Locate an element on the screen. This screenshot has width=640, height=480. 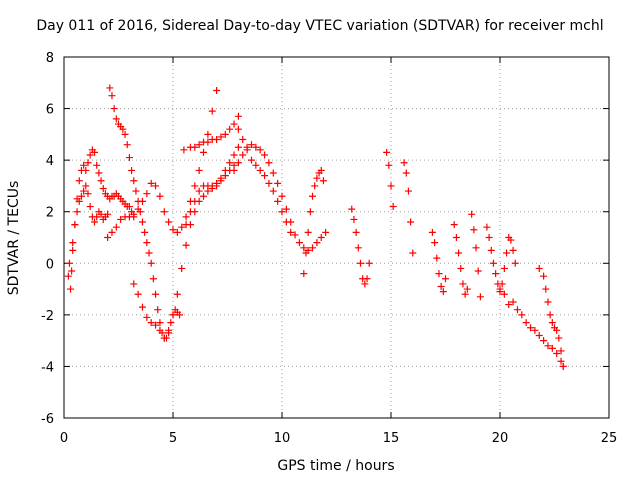
x-tick-label: 25 is located at coordinates (609, 438).